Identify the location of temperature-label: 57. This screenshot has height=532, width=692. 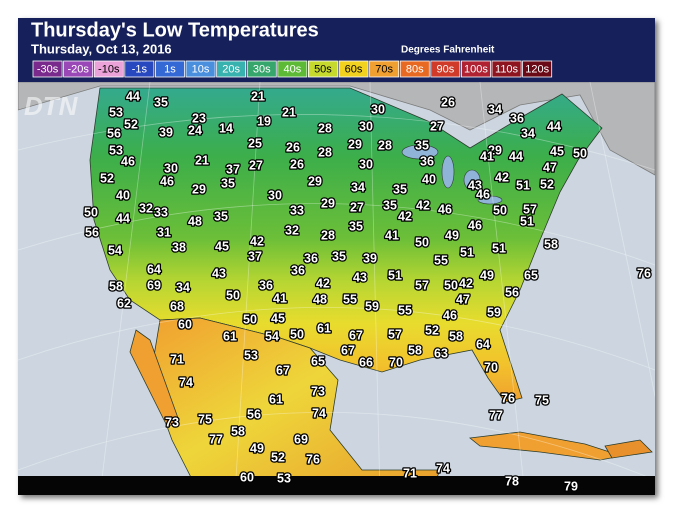
(395, 334).